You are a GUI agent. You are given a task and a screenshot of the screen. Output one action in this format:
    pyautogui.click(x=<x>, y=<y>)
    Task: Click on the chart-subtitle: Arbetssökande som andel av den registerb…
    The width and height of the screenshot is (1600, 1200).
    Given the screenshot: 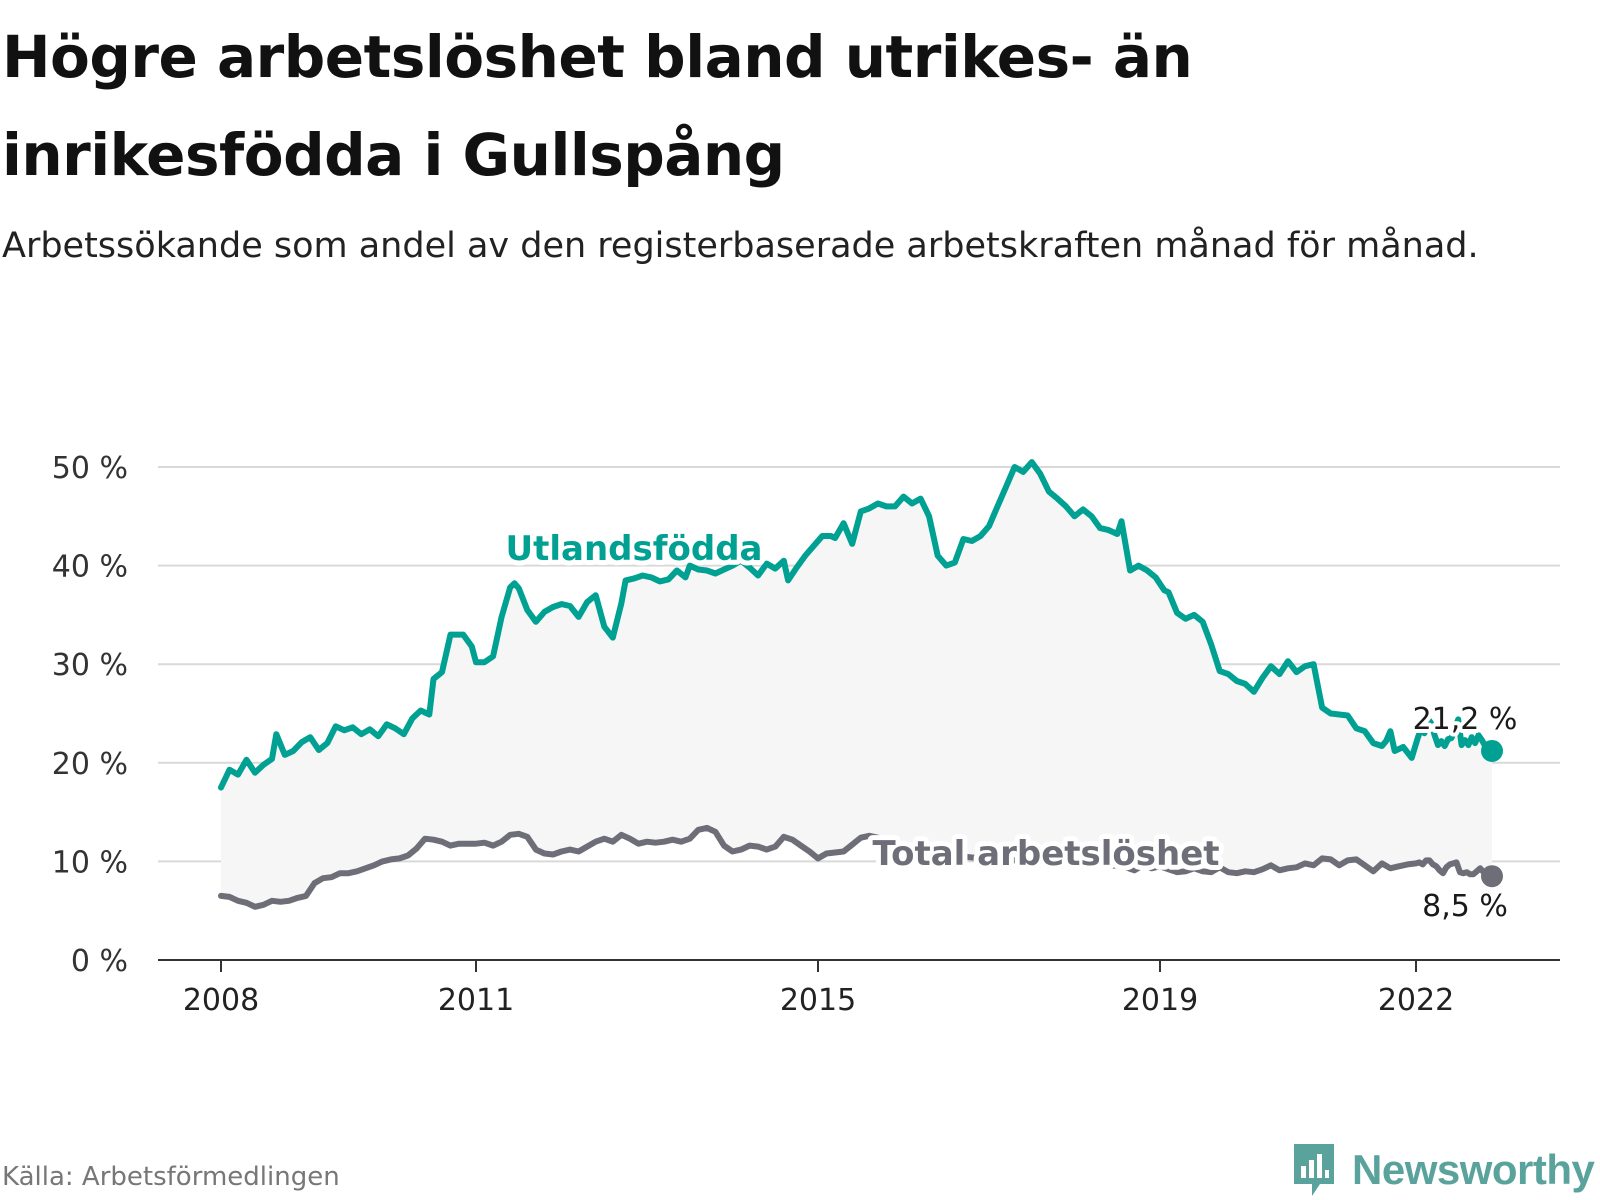 What is the action you would take?
    pyautogui.click(x=740, y=246)
    